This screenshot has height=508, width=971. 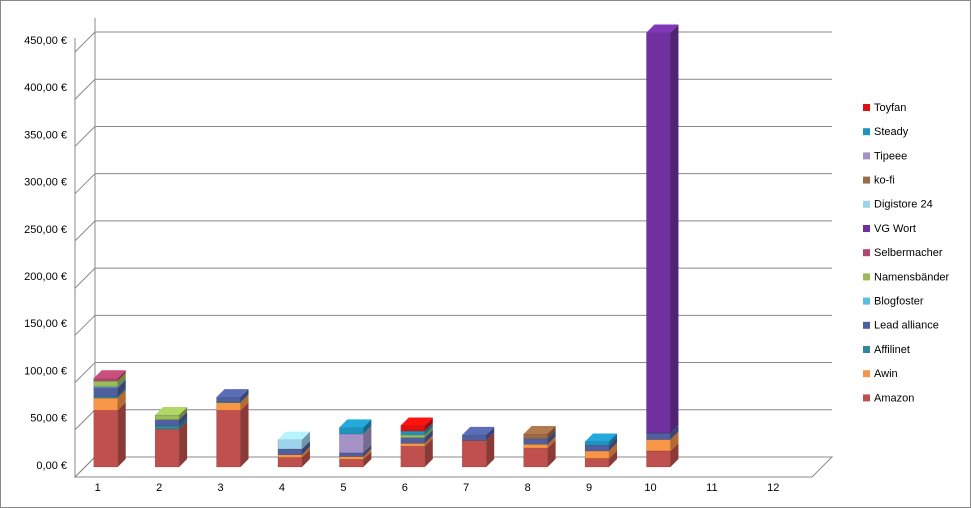 I want to click on legend-label: Blogfoster, so click(x=899, y=302).